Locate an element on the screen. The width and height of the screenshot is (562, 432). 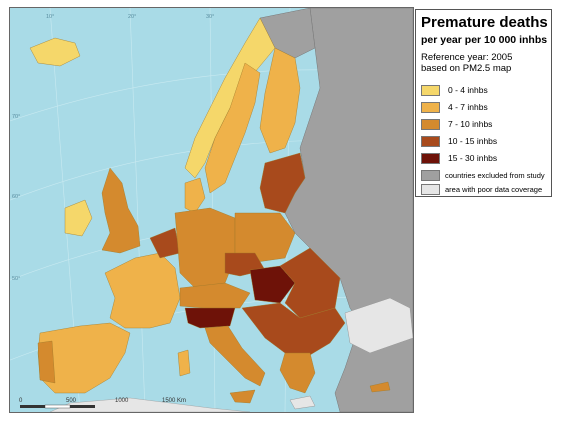
region-hungary is located at coordinates (272, 284).